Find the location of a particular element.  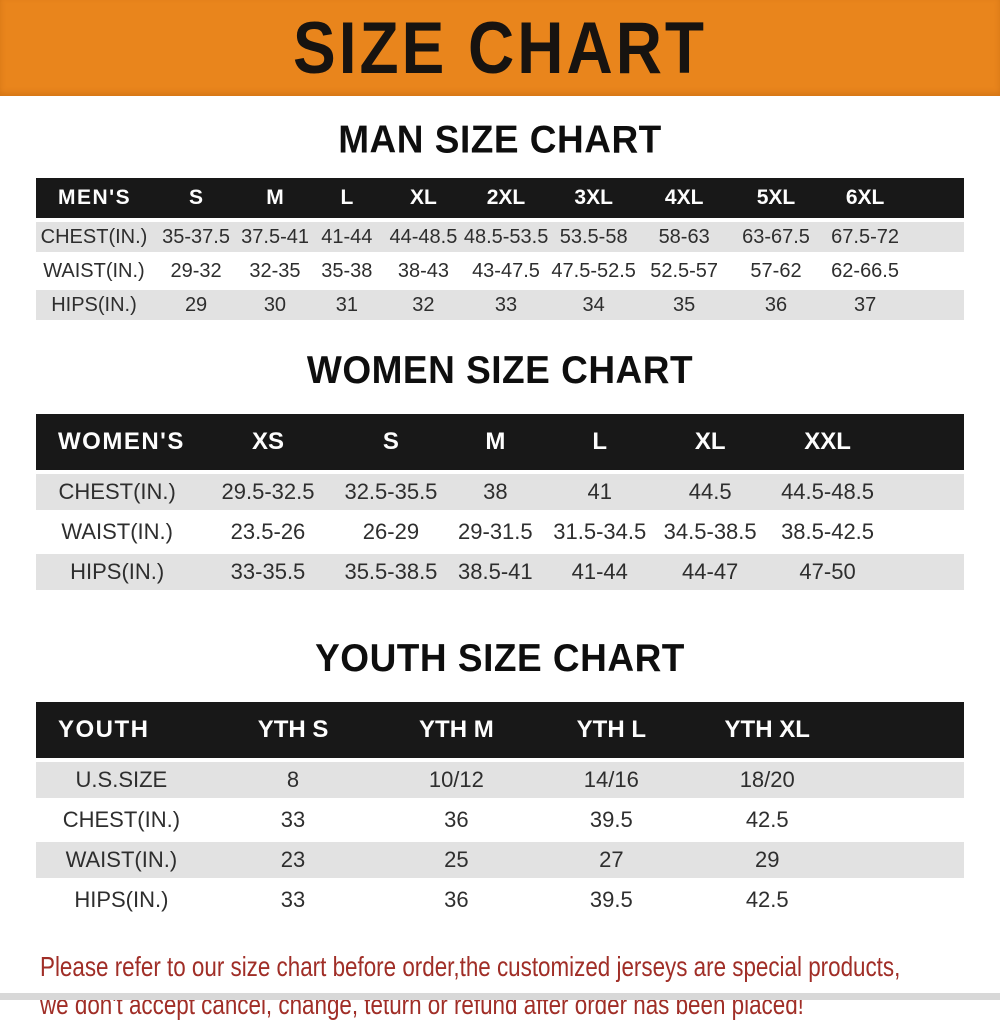

size-cell: 32.5-35.5 is located at coordinates (391, 492).